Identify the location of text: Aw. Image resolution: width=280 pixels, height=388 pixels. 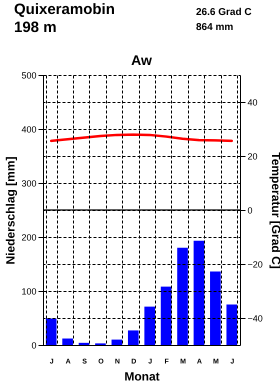
(141, 60).